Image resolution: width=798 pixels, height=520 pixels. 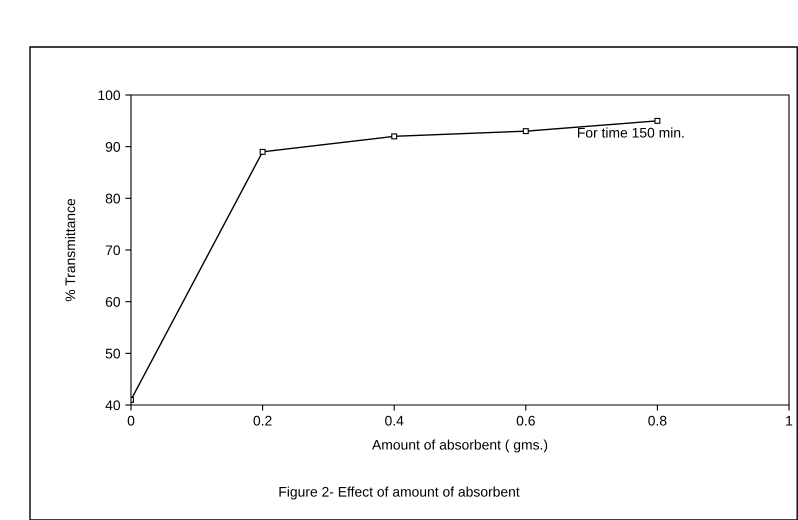 I want to click on y-tick-label: 100, so click(x=109, y=95).